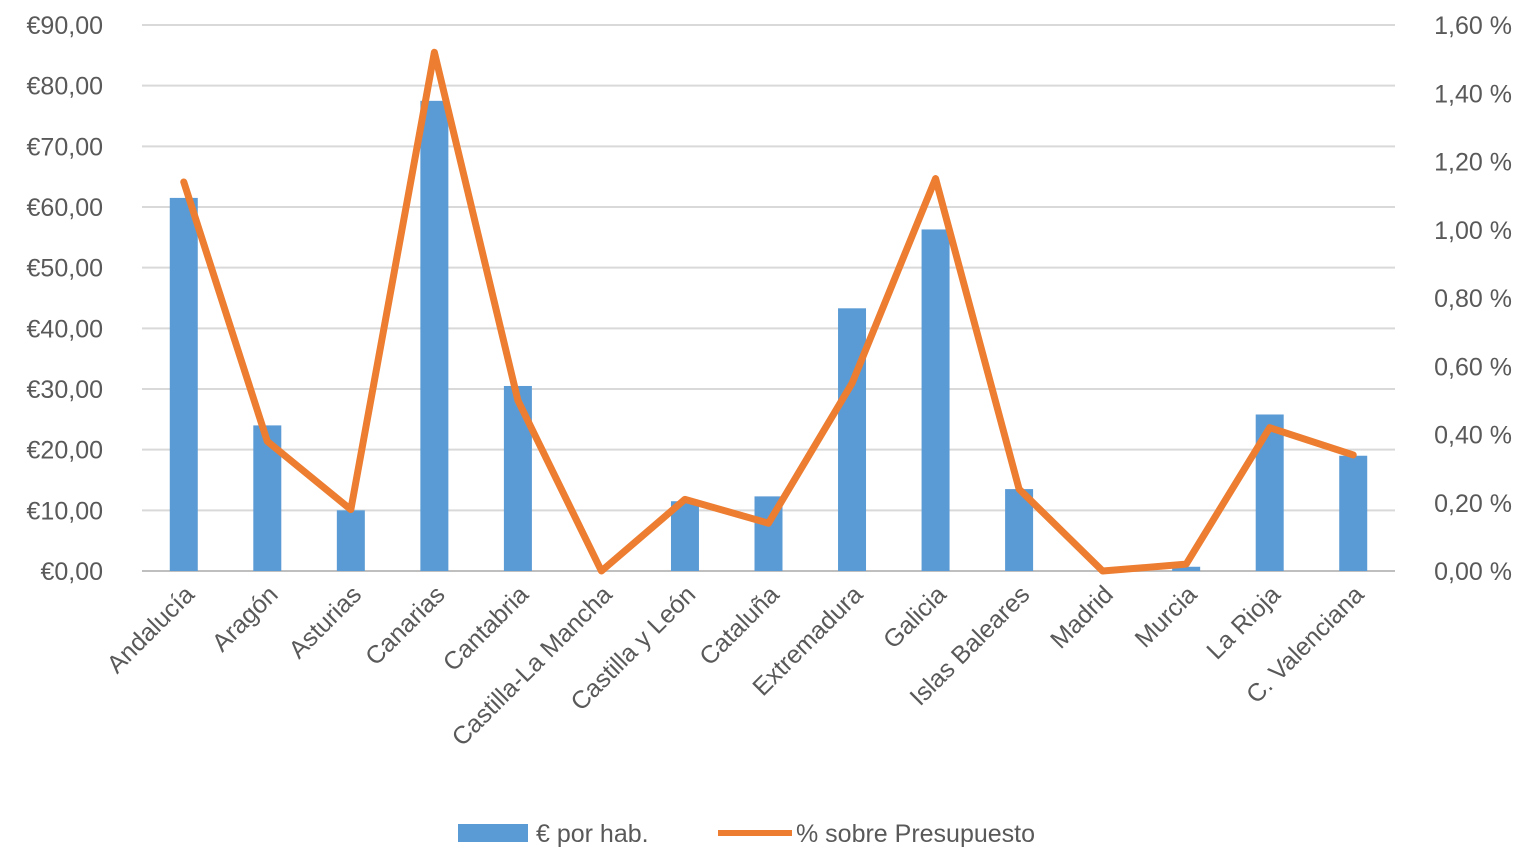  I want to click on right-tick-label: 1,40 %, so click(1473, 94).